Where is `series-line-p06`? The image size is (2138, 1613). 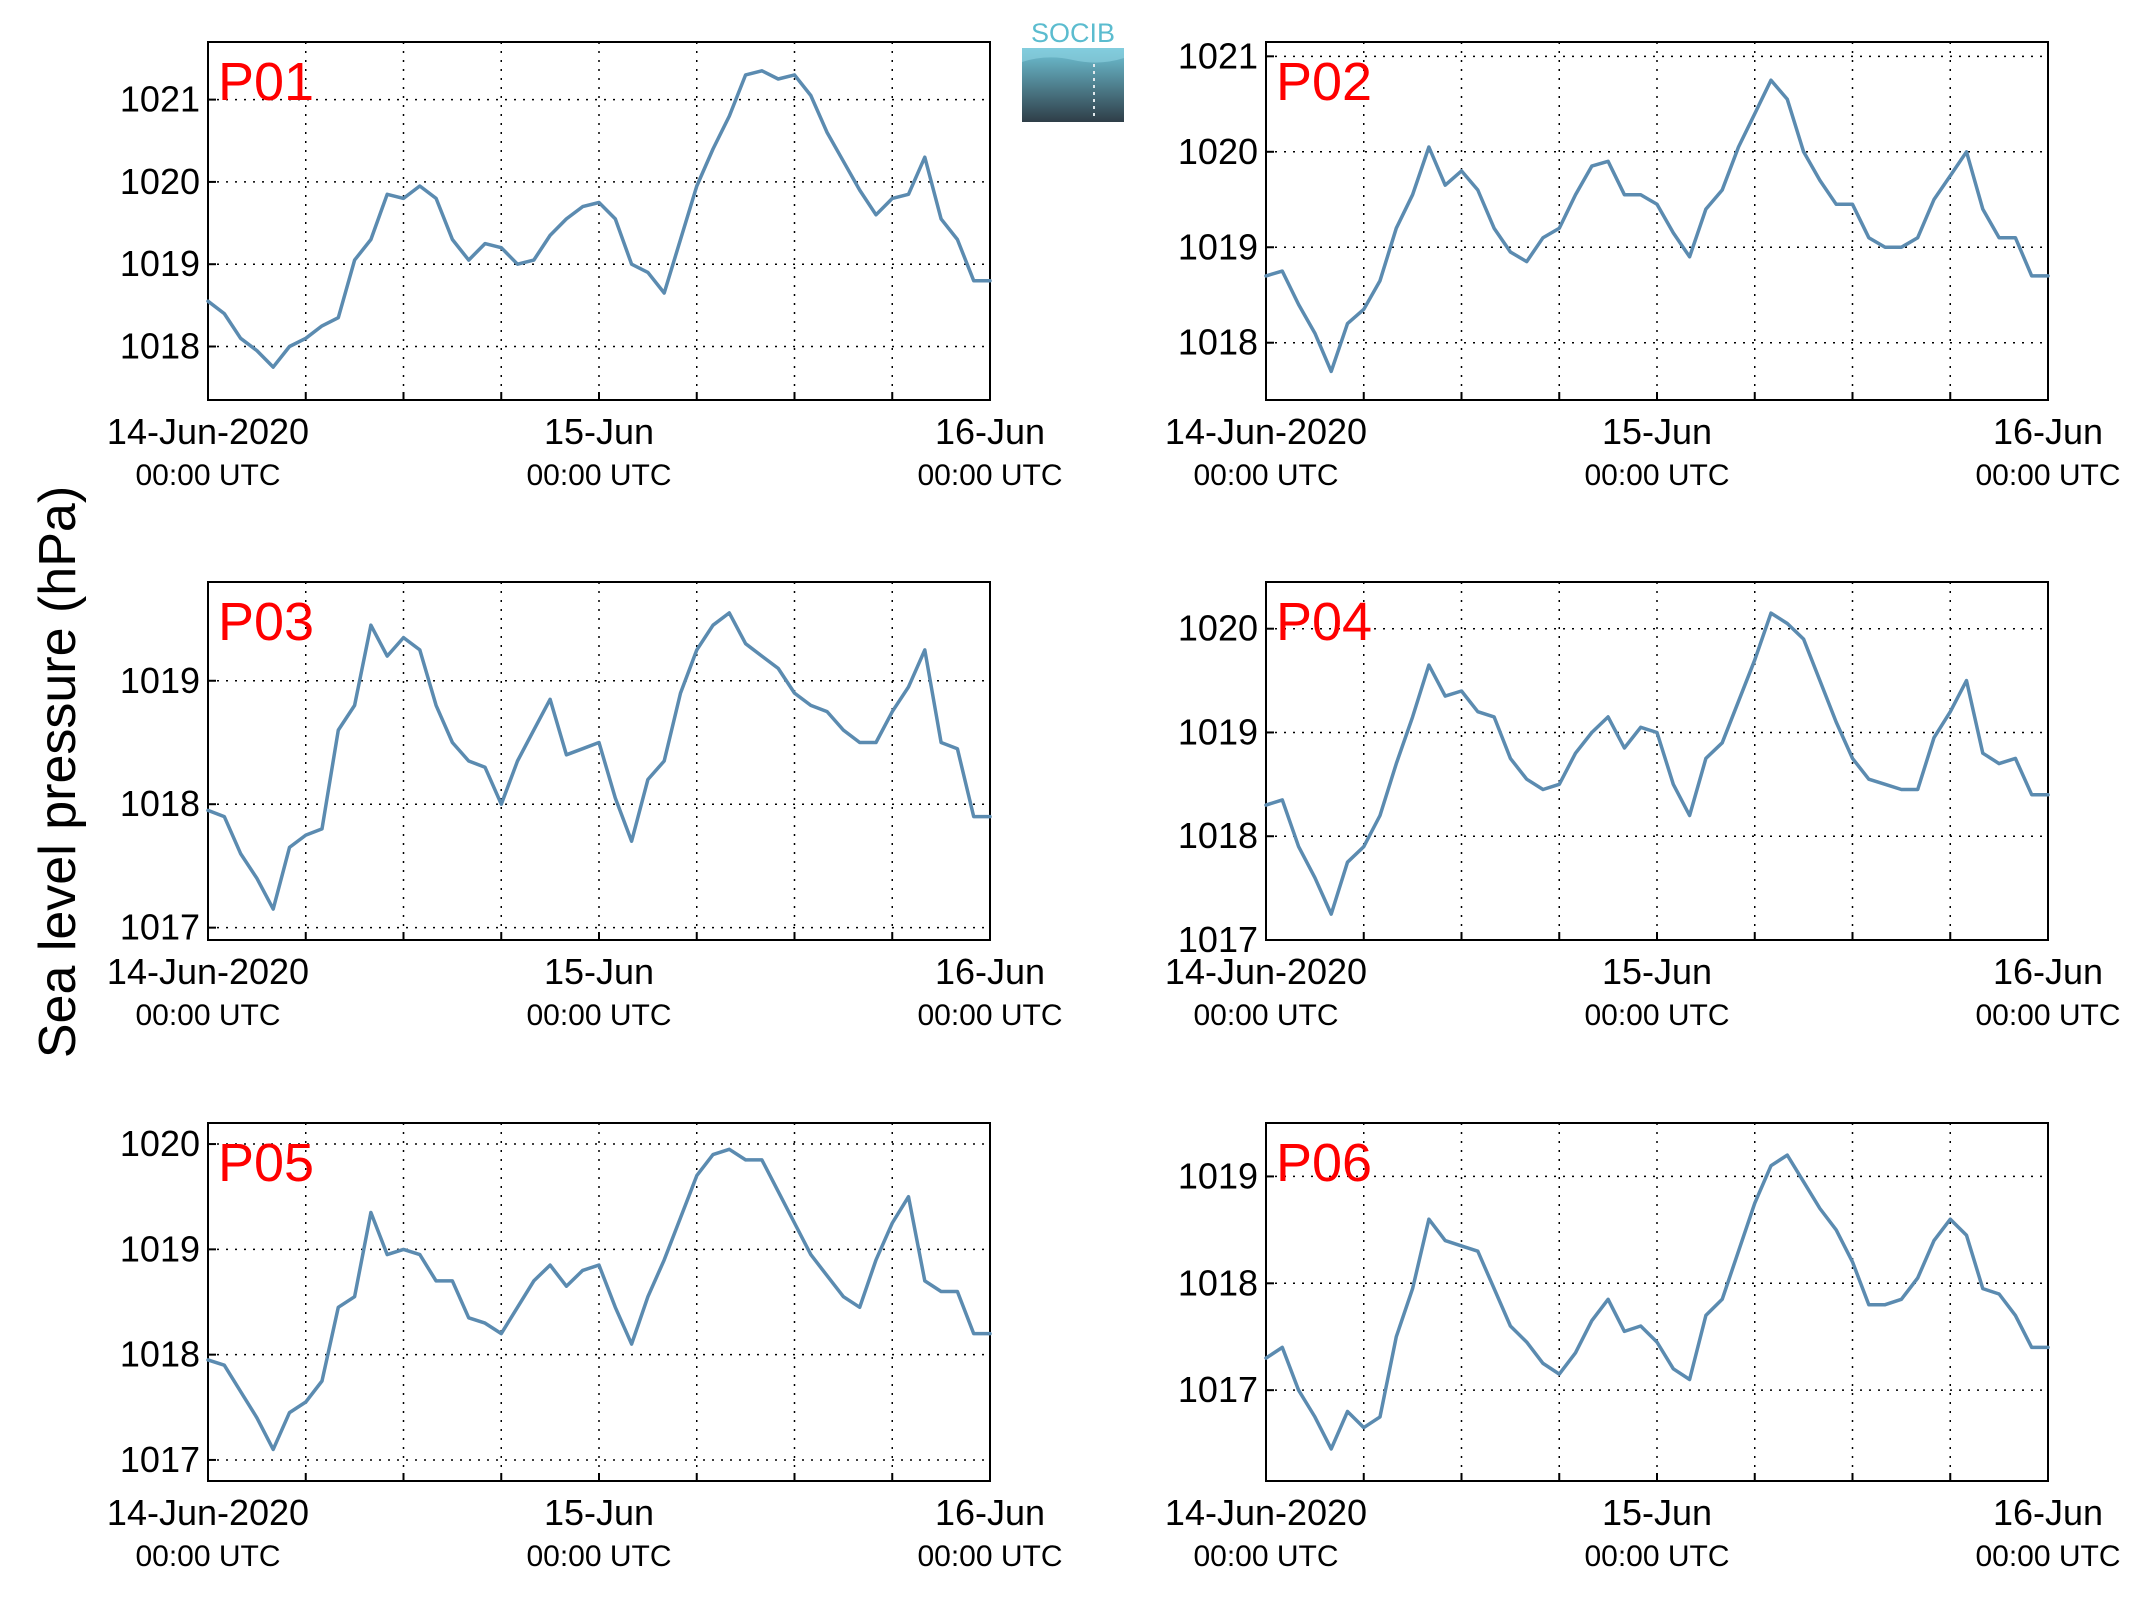
series-line-p06 is located at coordinates (1657, 1302).